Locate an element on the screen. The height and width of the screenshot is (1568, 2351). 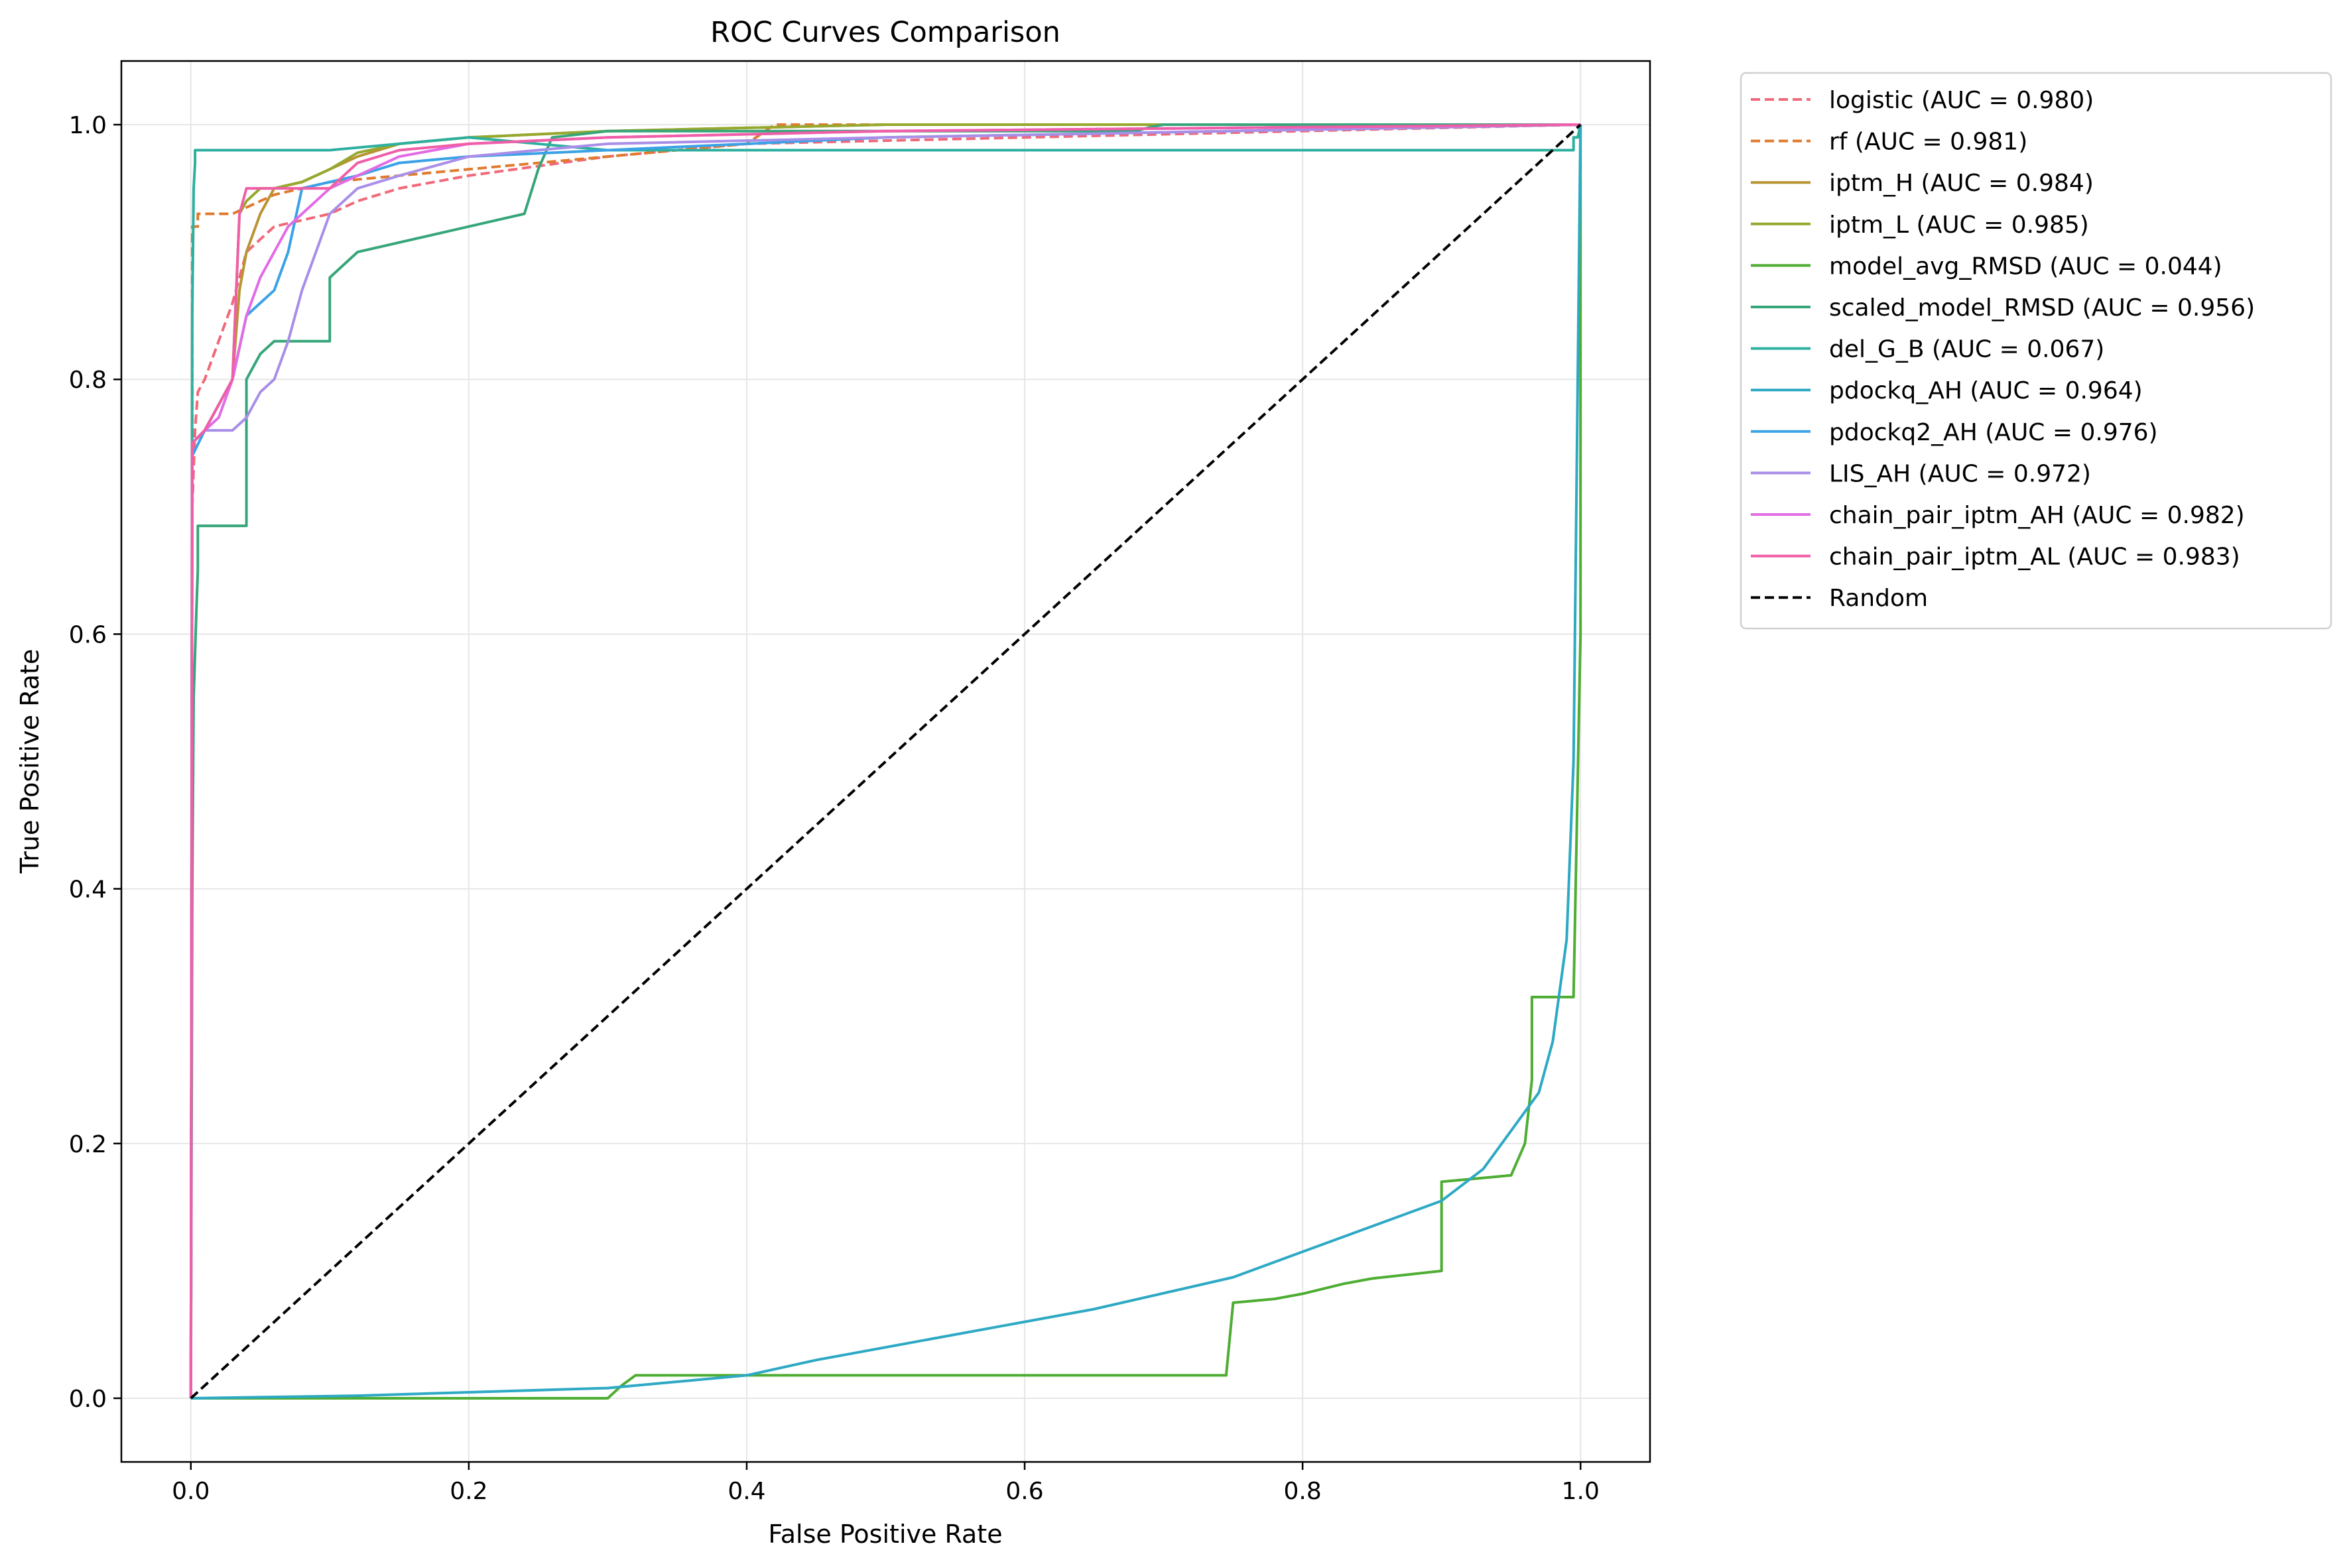
y-tick-label: 0.0 is located at coordinates (88, 1399).